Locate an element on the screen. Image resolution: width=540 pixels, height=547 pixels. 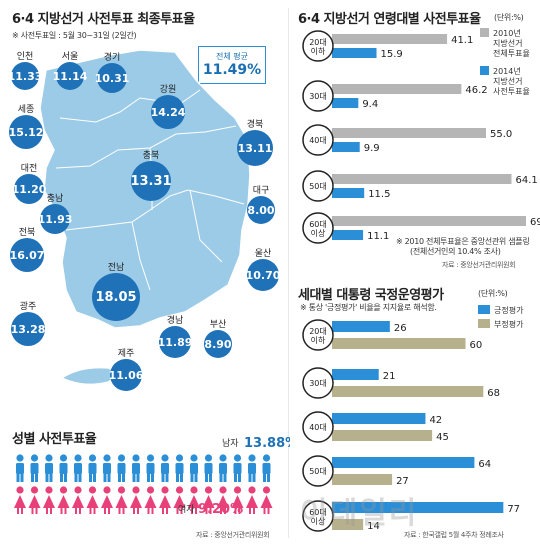
region-name: 부산 is located at coordinates (218, 324).